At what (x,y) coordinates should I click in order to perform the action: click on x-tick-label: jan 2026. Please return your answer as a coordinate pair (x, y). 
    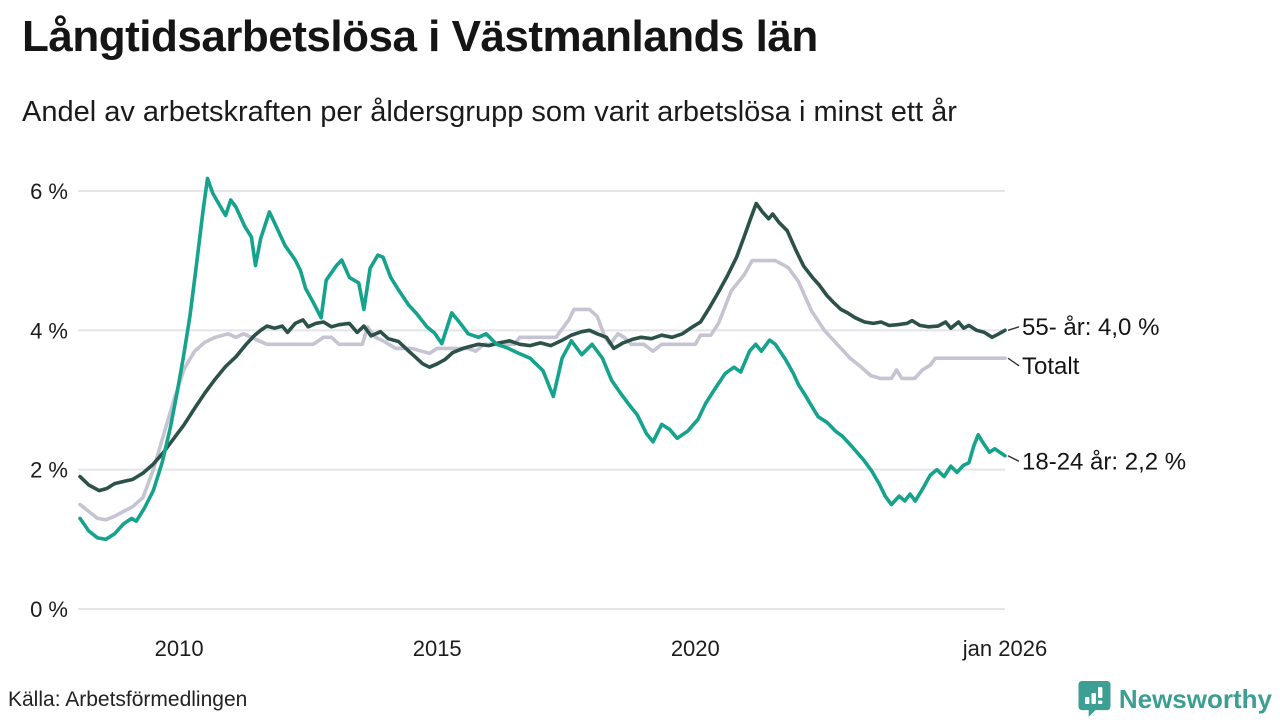
    Looking at the image, I should click on (1004, 648).